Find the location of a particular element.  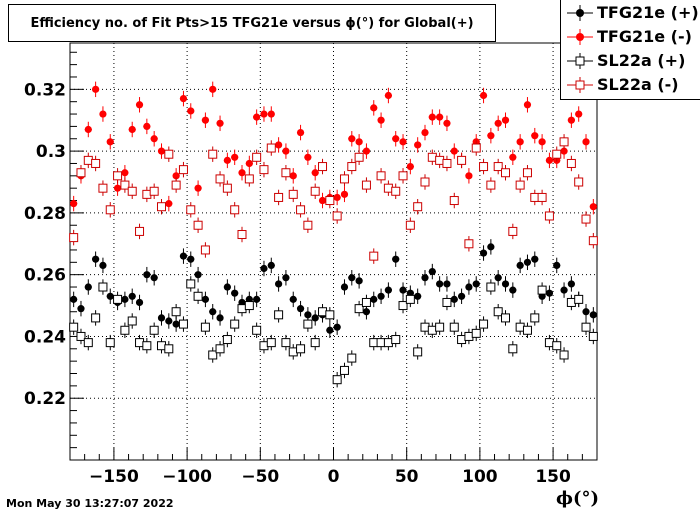

y-tick-label: 0.28 is located at coordinates (45, 214).